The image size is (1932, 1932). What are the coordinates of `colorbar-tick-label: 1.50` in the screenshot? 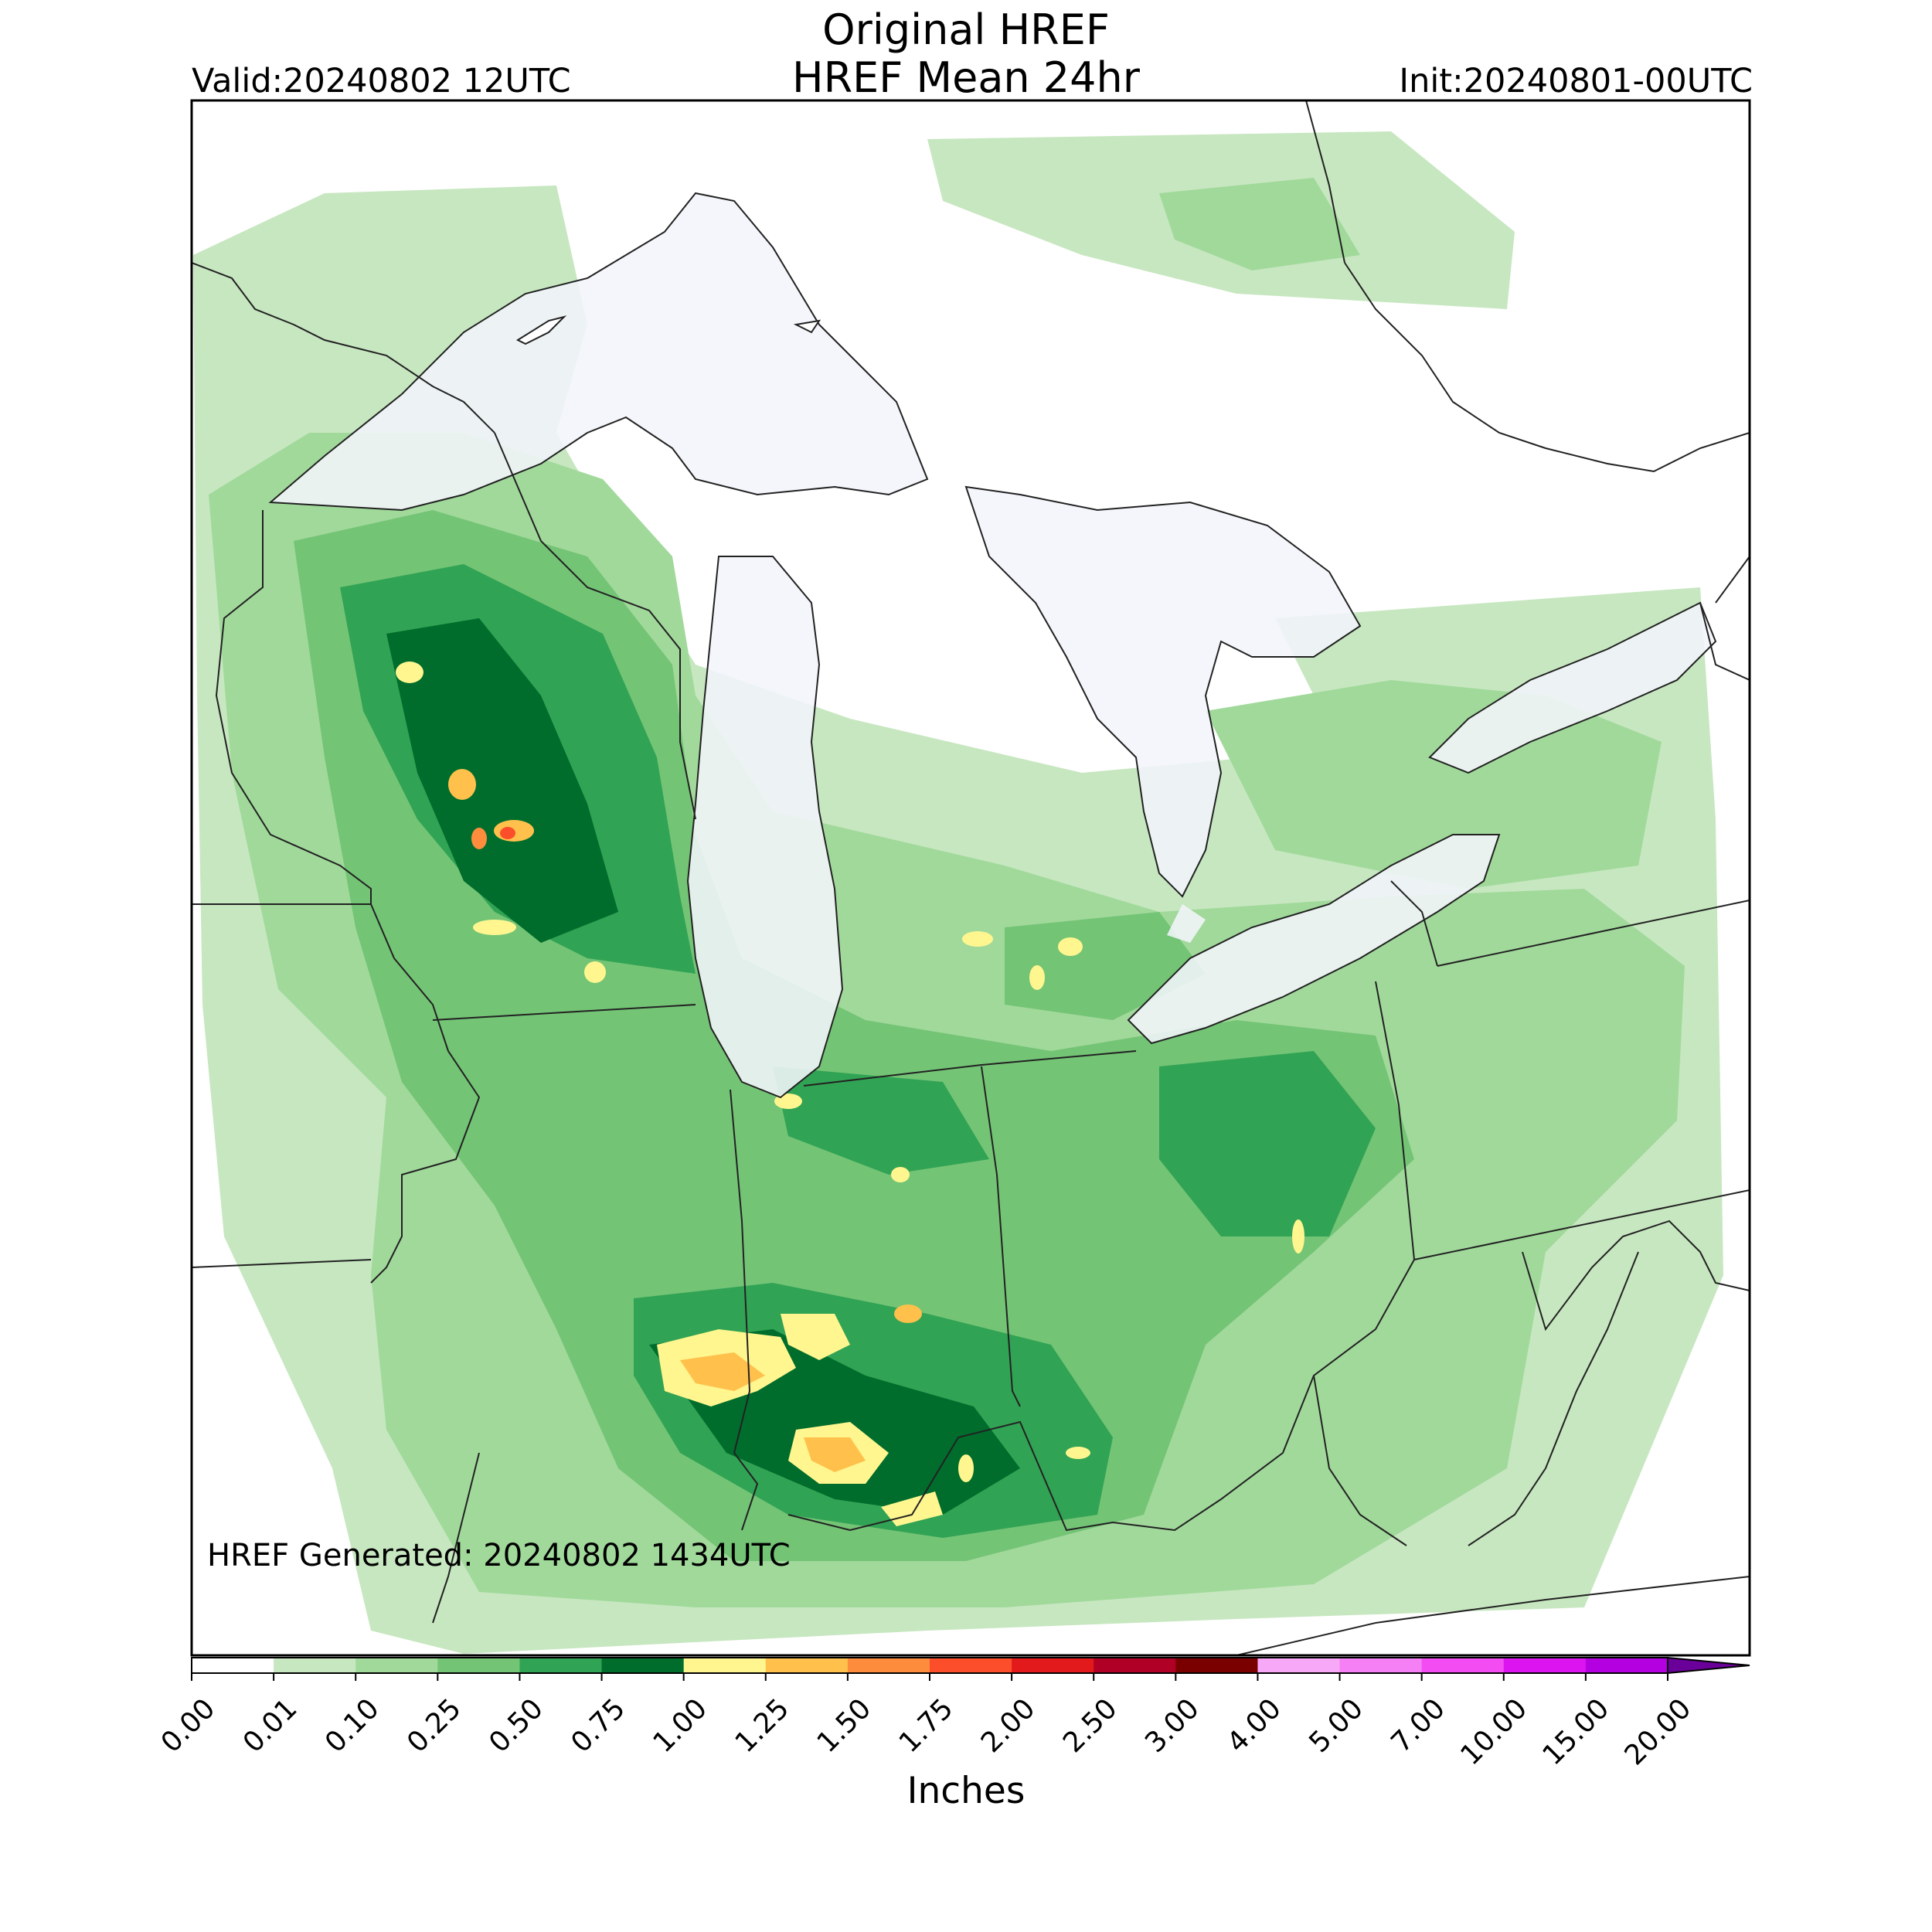 It's located at (844, 1726).